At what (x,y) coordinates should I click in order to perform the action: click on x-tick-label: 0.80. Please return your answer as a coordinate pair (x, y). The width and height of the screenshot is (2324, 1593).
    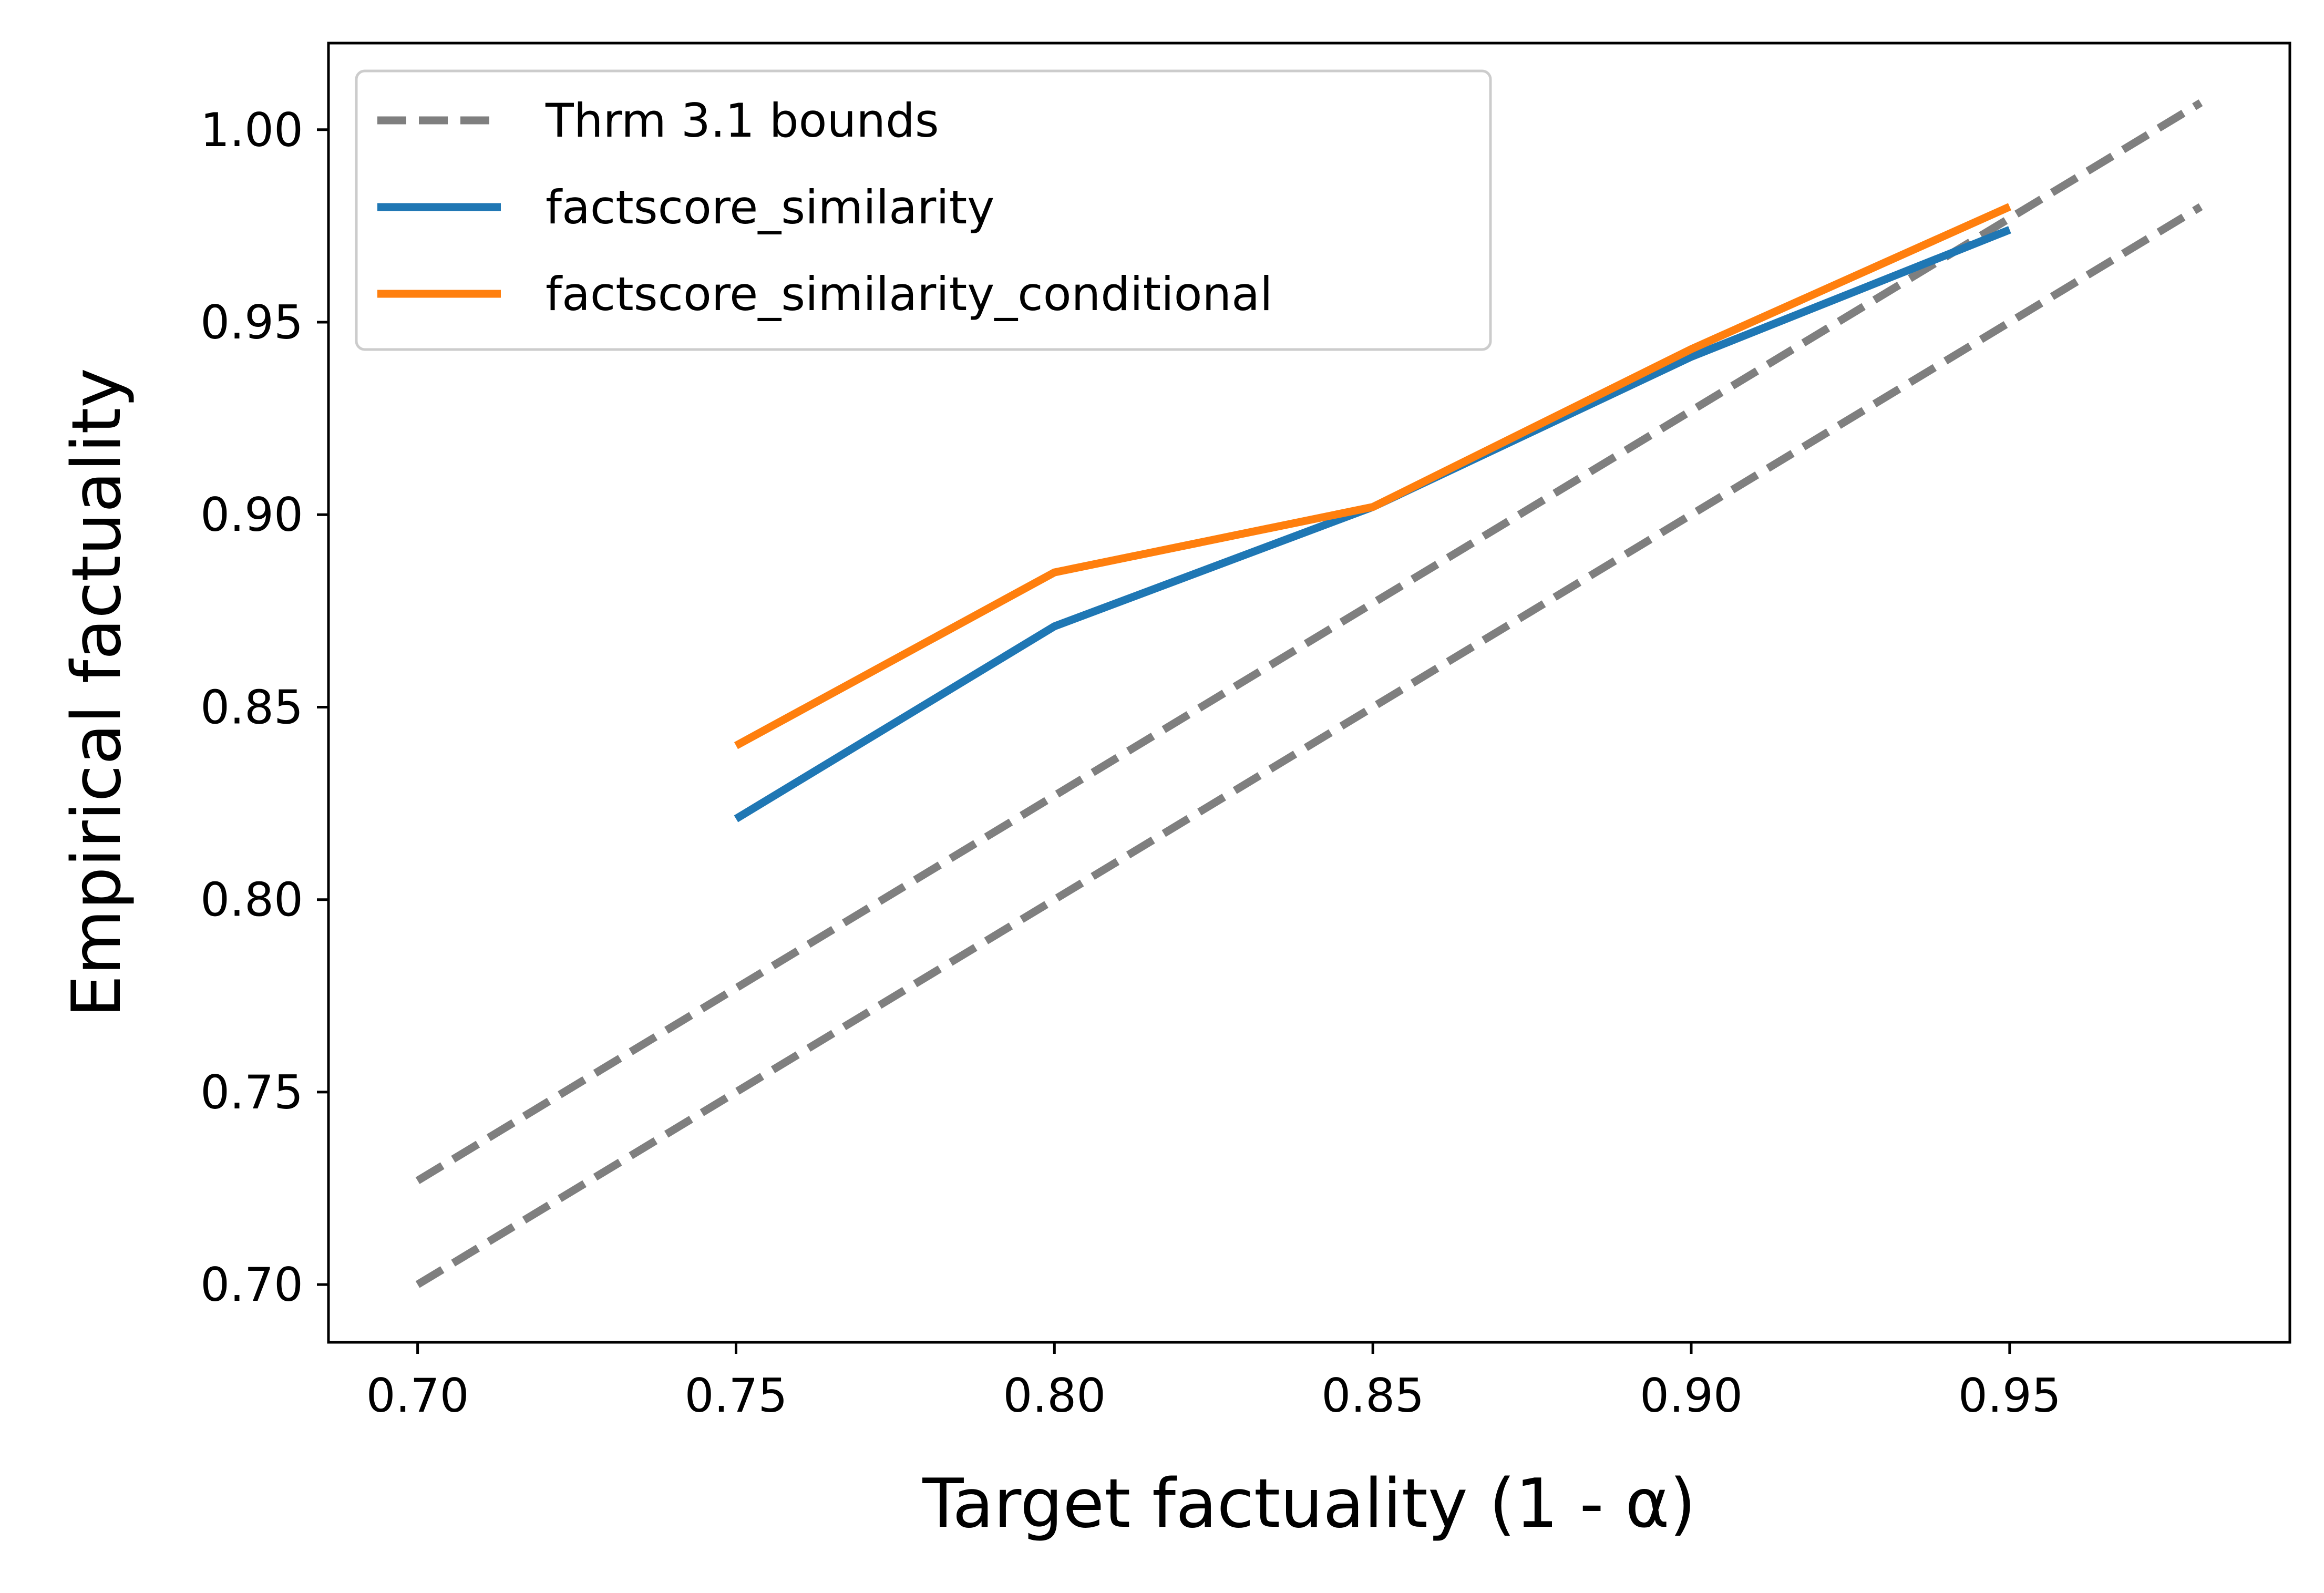
    Looking at the image, I should click on (1055, 1396).